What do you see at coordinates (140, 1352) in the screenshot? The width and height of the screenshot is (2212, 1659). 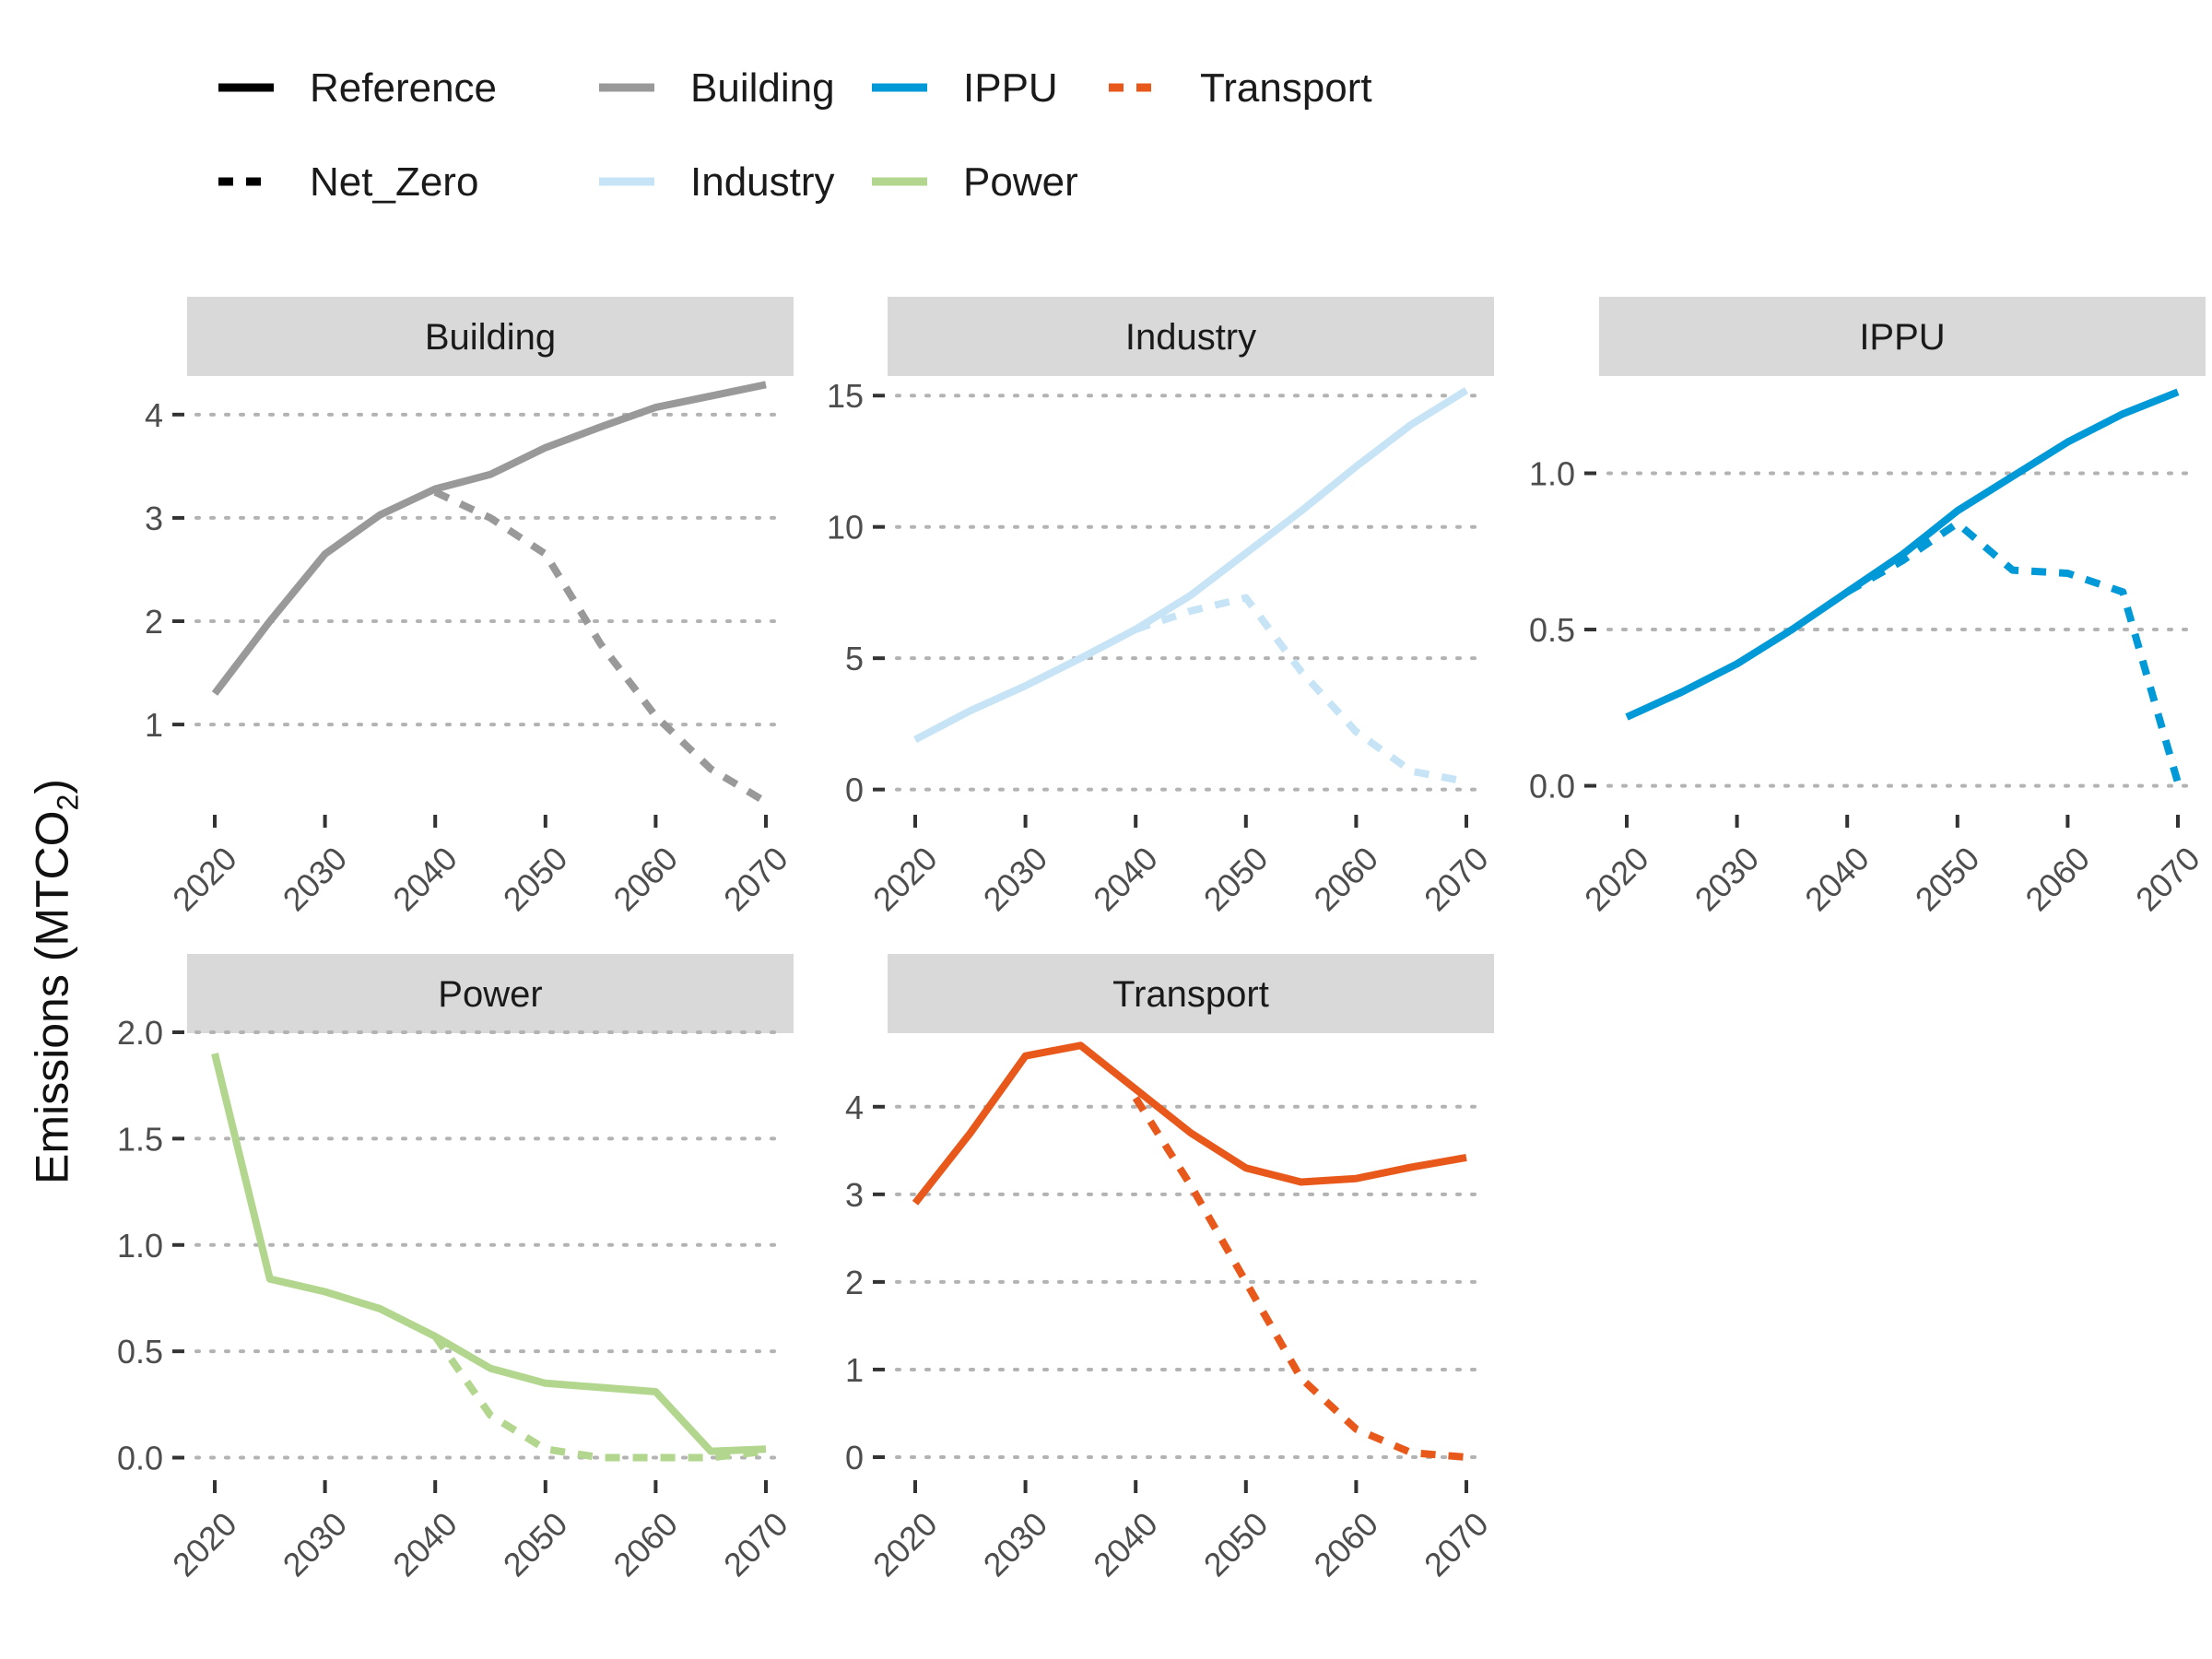 I see `tick-label-y-power: 0.5` at bounding box center [140, 1352].